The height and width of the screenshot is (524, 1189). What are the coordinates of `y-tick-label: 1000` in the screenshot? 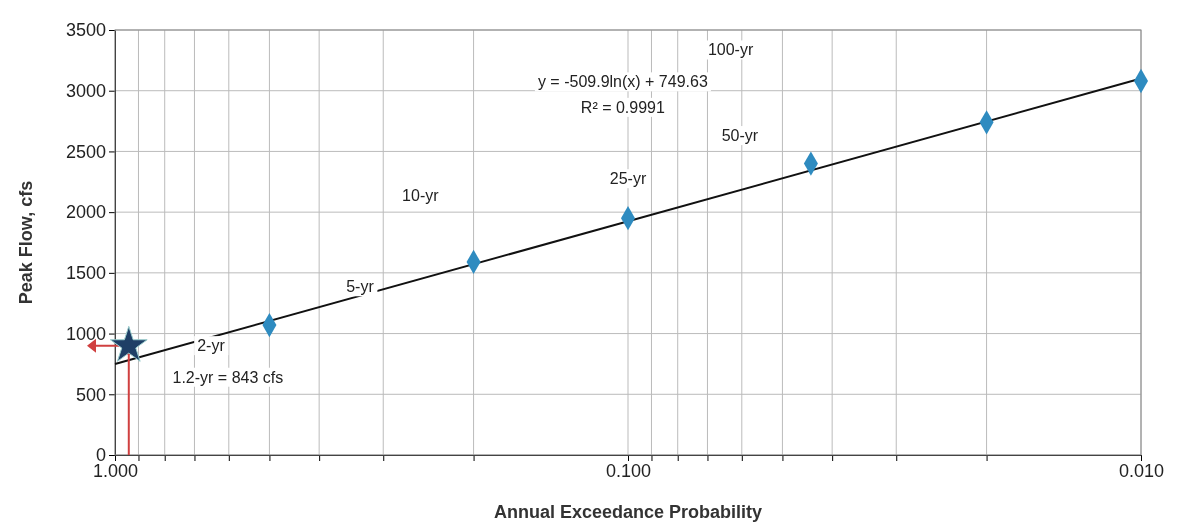 It's located at (85, 333).